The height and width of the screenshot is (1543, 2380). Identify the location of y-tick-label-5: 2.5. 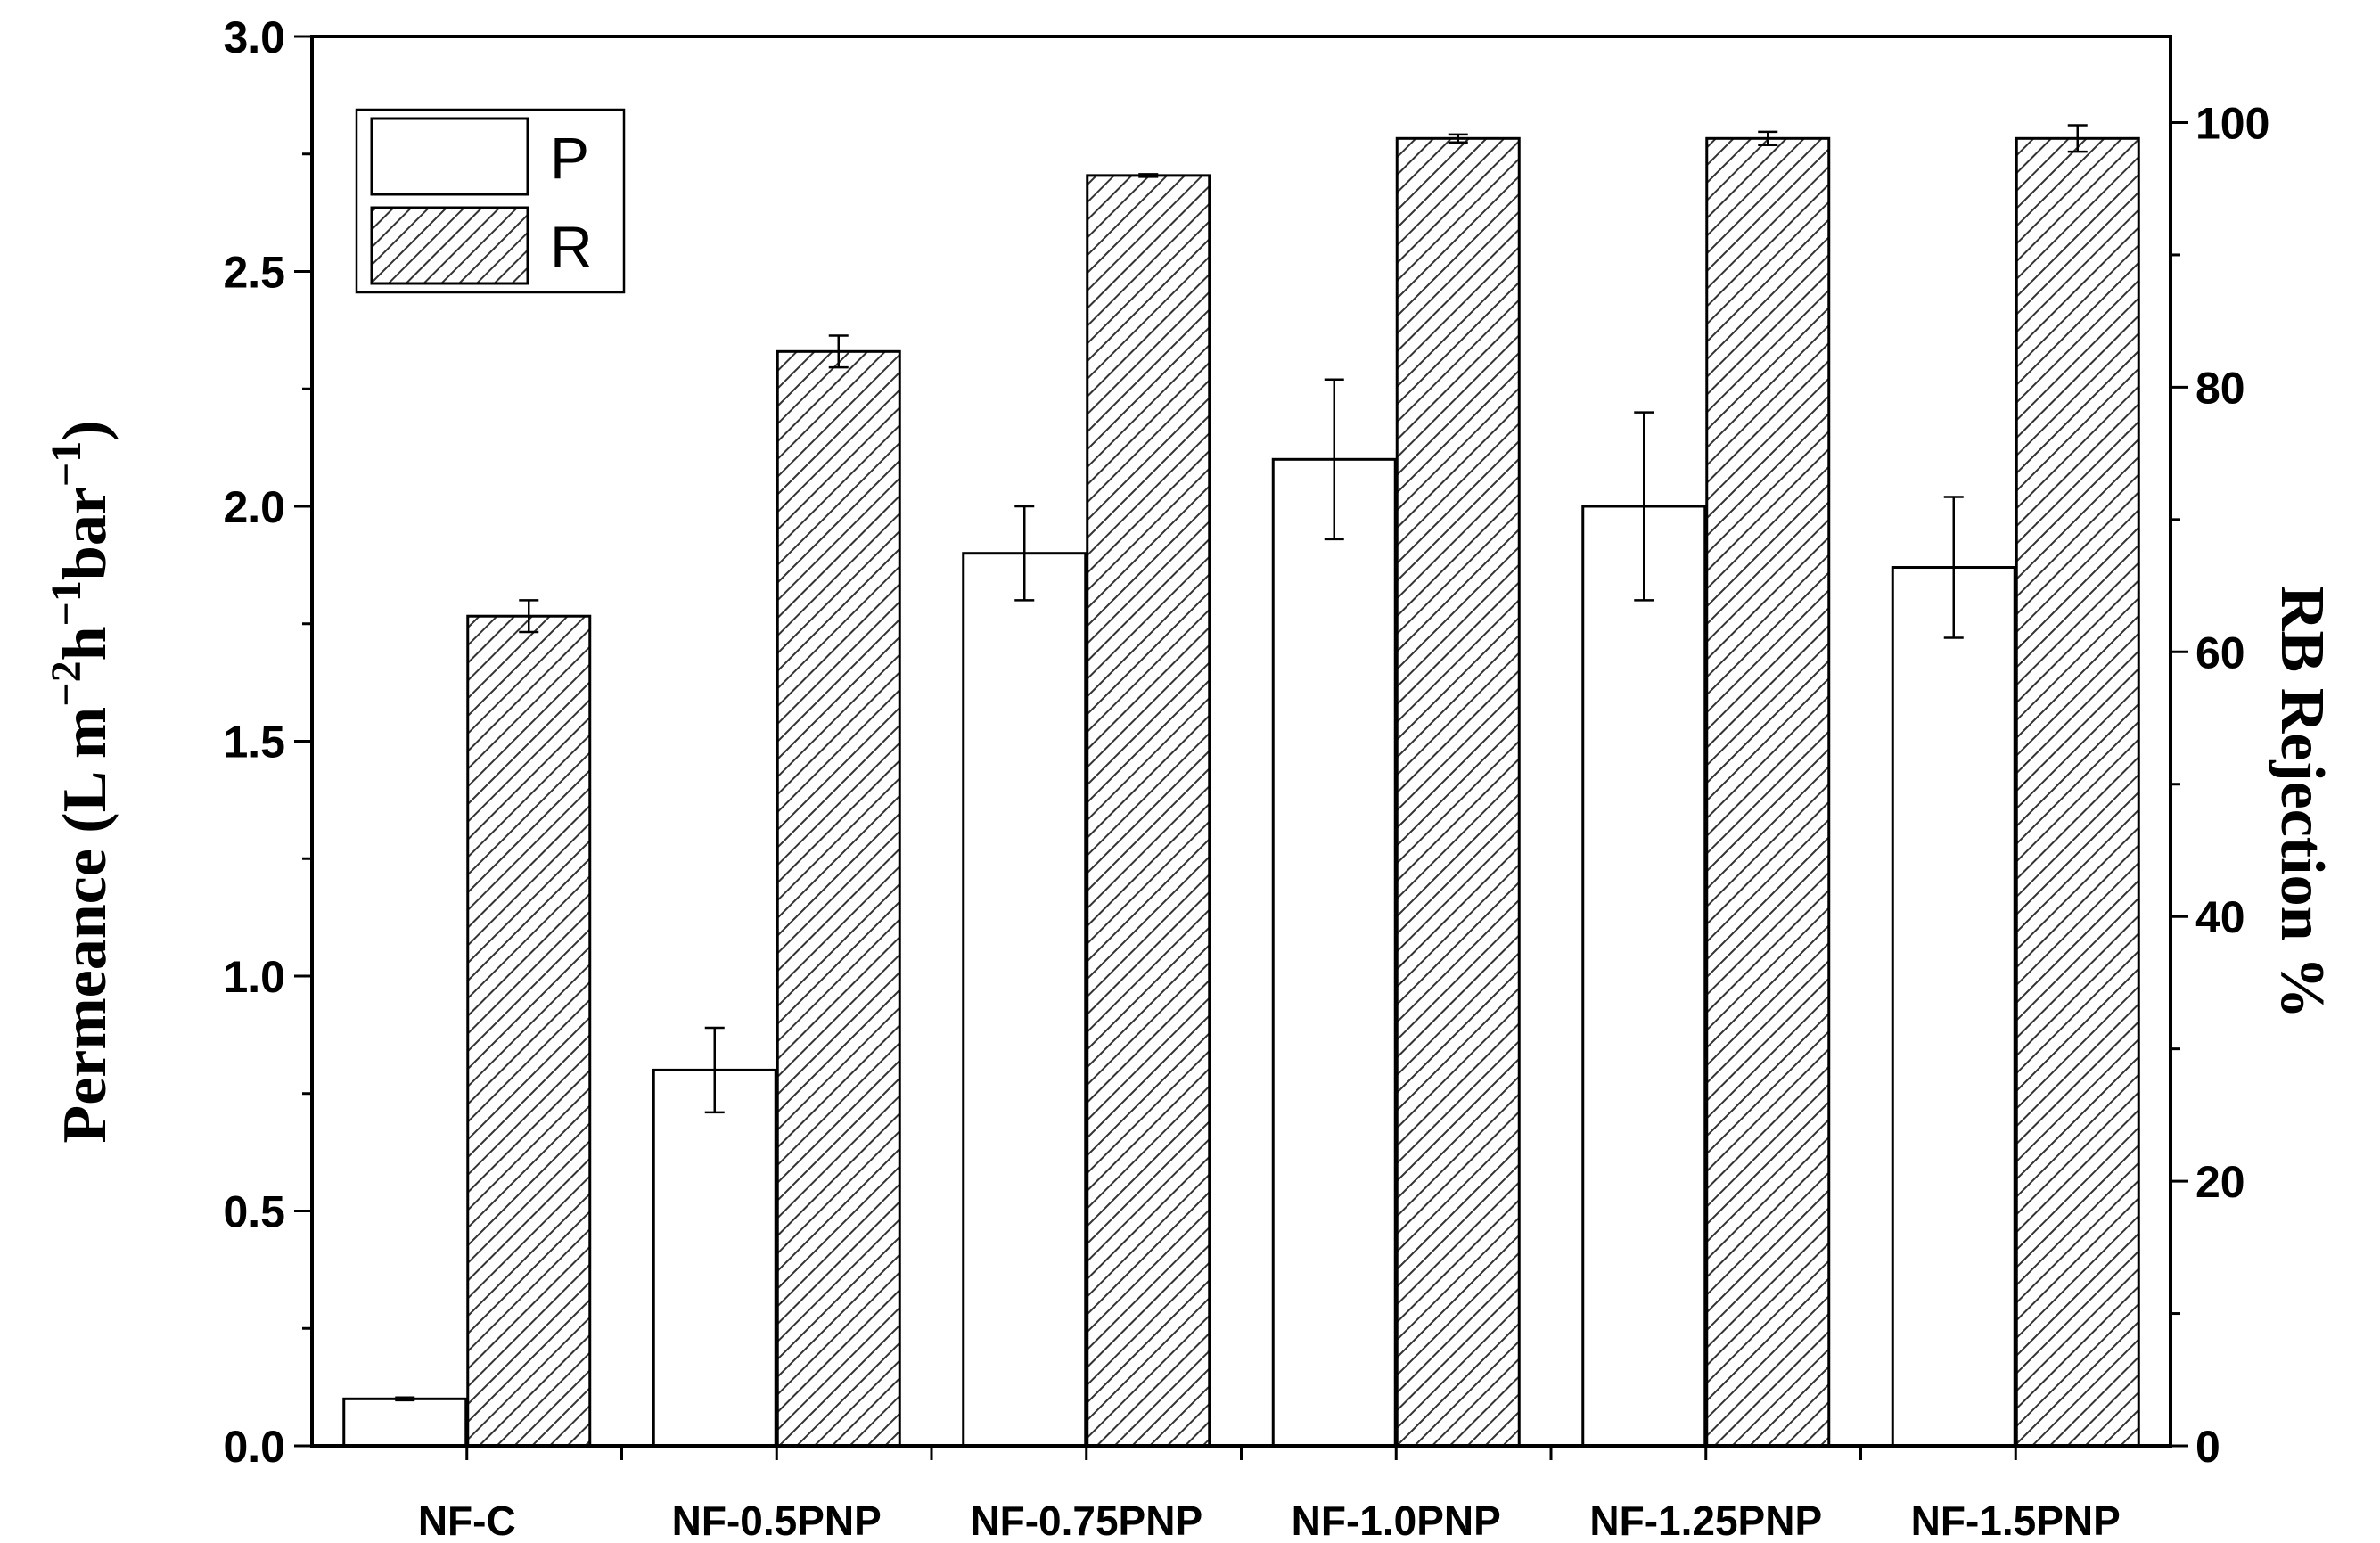
(254, 273).